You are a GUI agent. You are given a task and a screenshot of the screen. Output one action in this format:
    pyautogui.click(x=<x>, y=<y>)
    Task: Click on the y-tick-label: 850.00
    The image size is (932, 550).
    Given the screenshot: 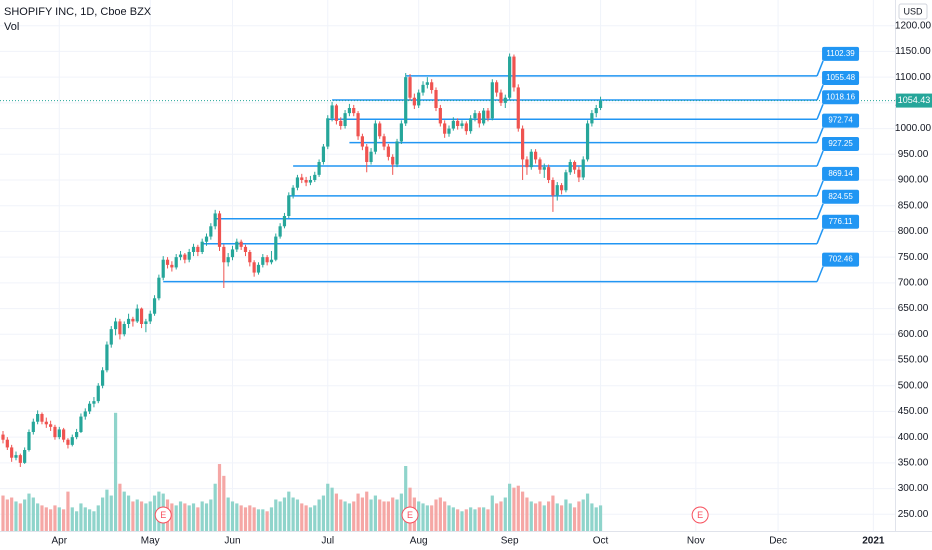 What is the action you would take?
    pyautogui.click(x=913, y=205)
    